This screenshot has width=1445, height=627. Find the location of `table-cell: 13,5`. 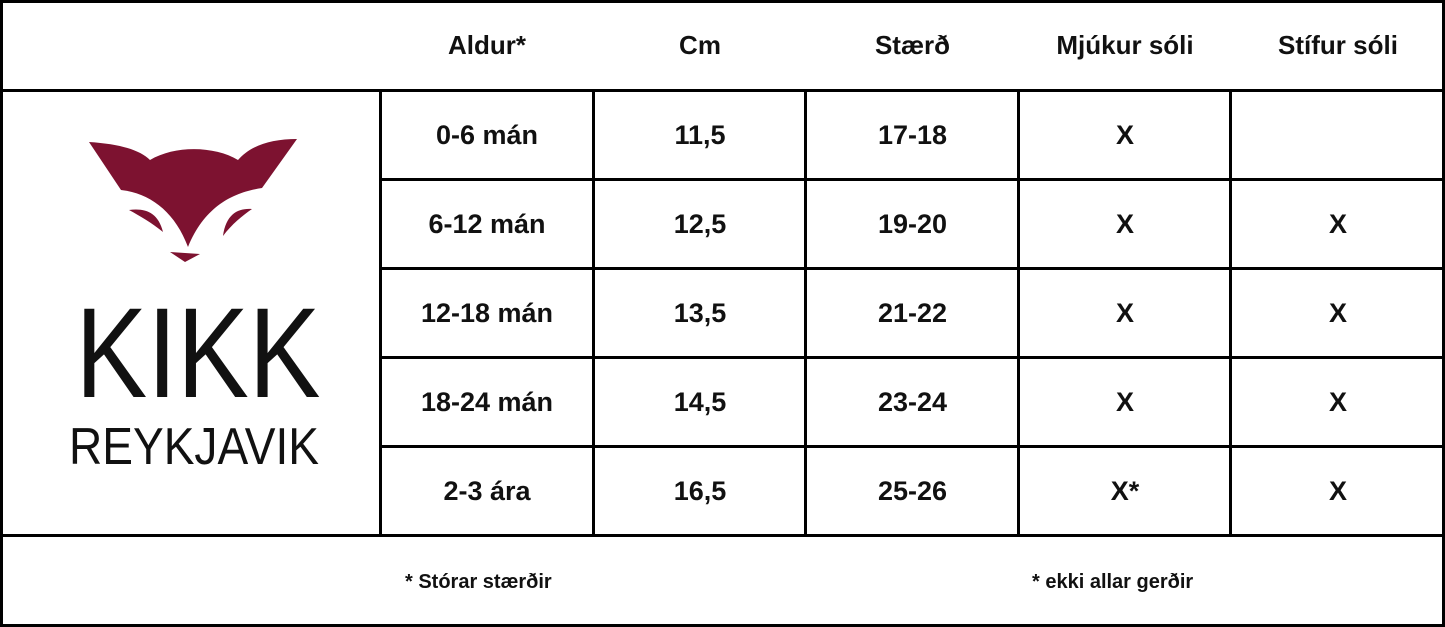

table-cell: 13,5 is located at coordinates (700, 313).